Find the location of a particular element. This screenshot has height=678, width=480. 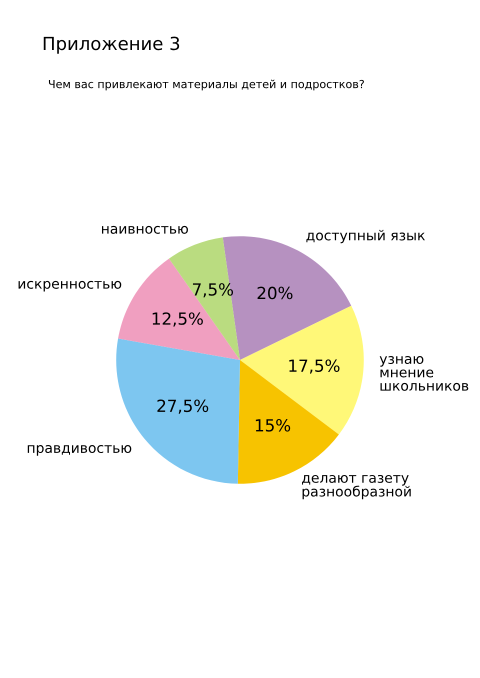

slice-label: делают газету разнообразной is located at coordinates (356, 487).